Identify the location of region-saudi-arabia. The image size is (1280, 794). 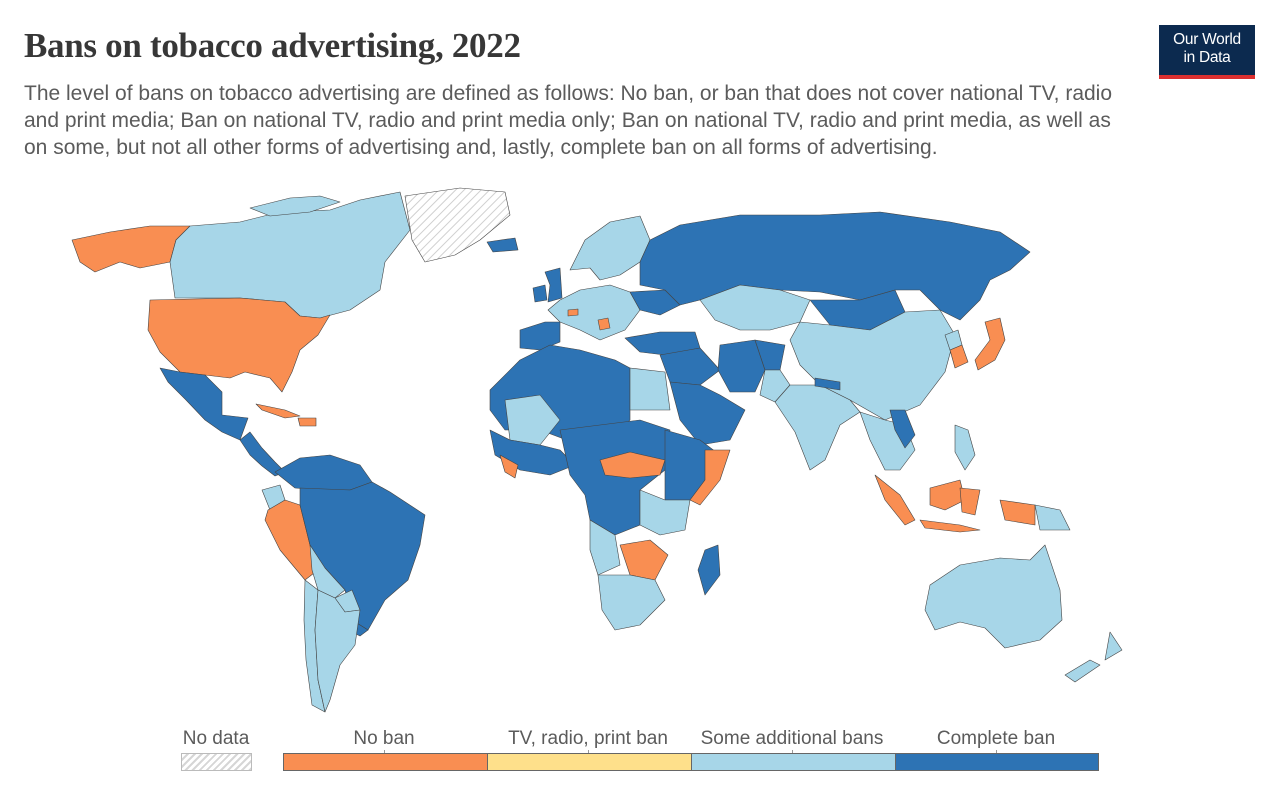
(707, 413).